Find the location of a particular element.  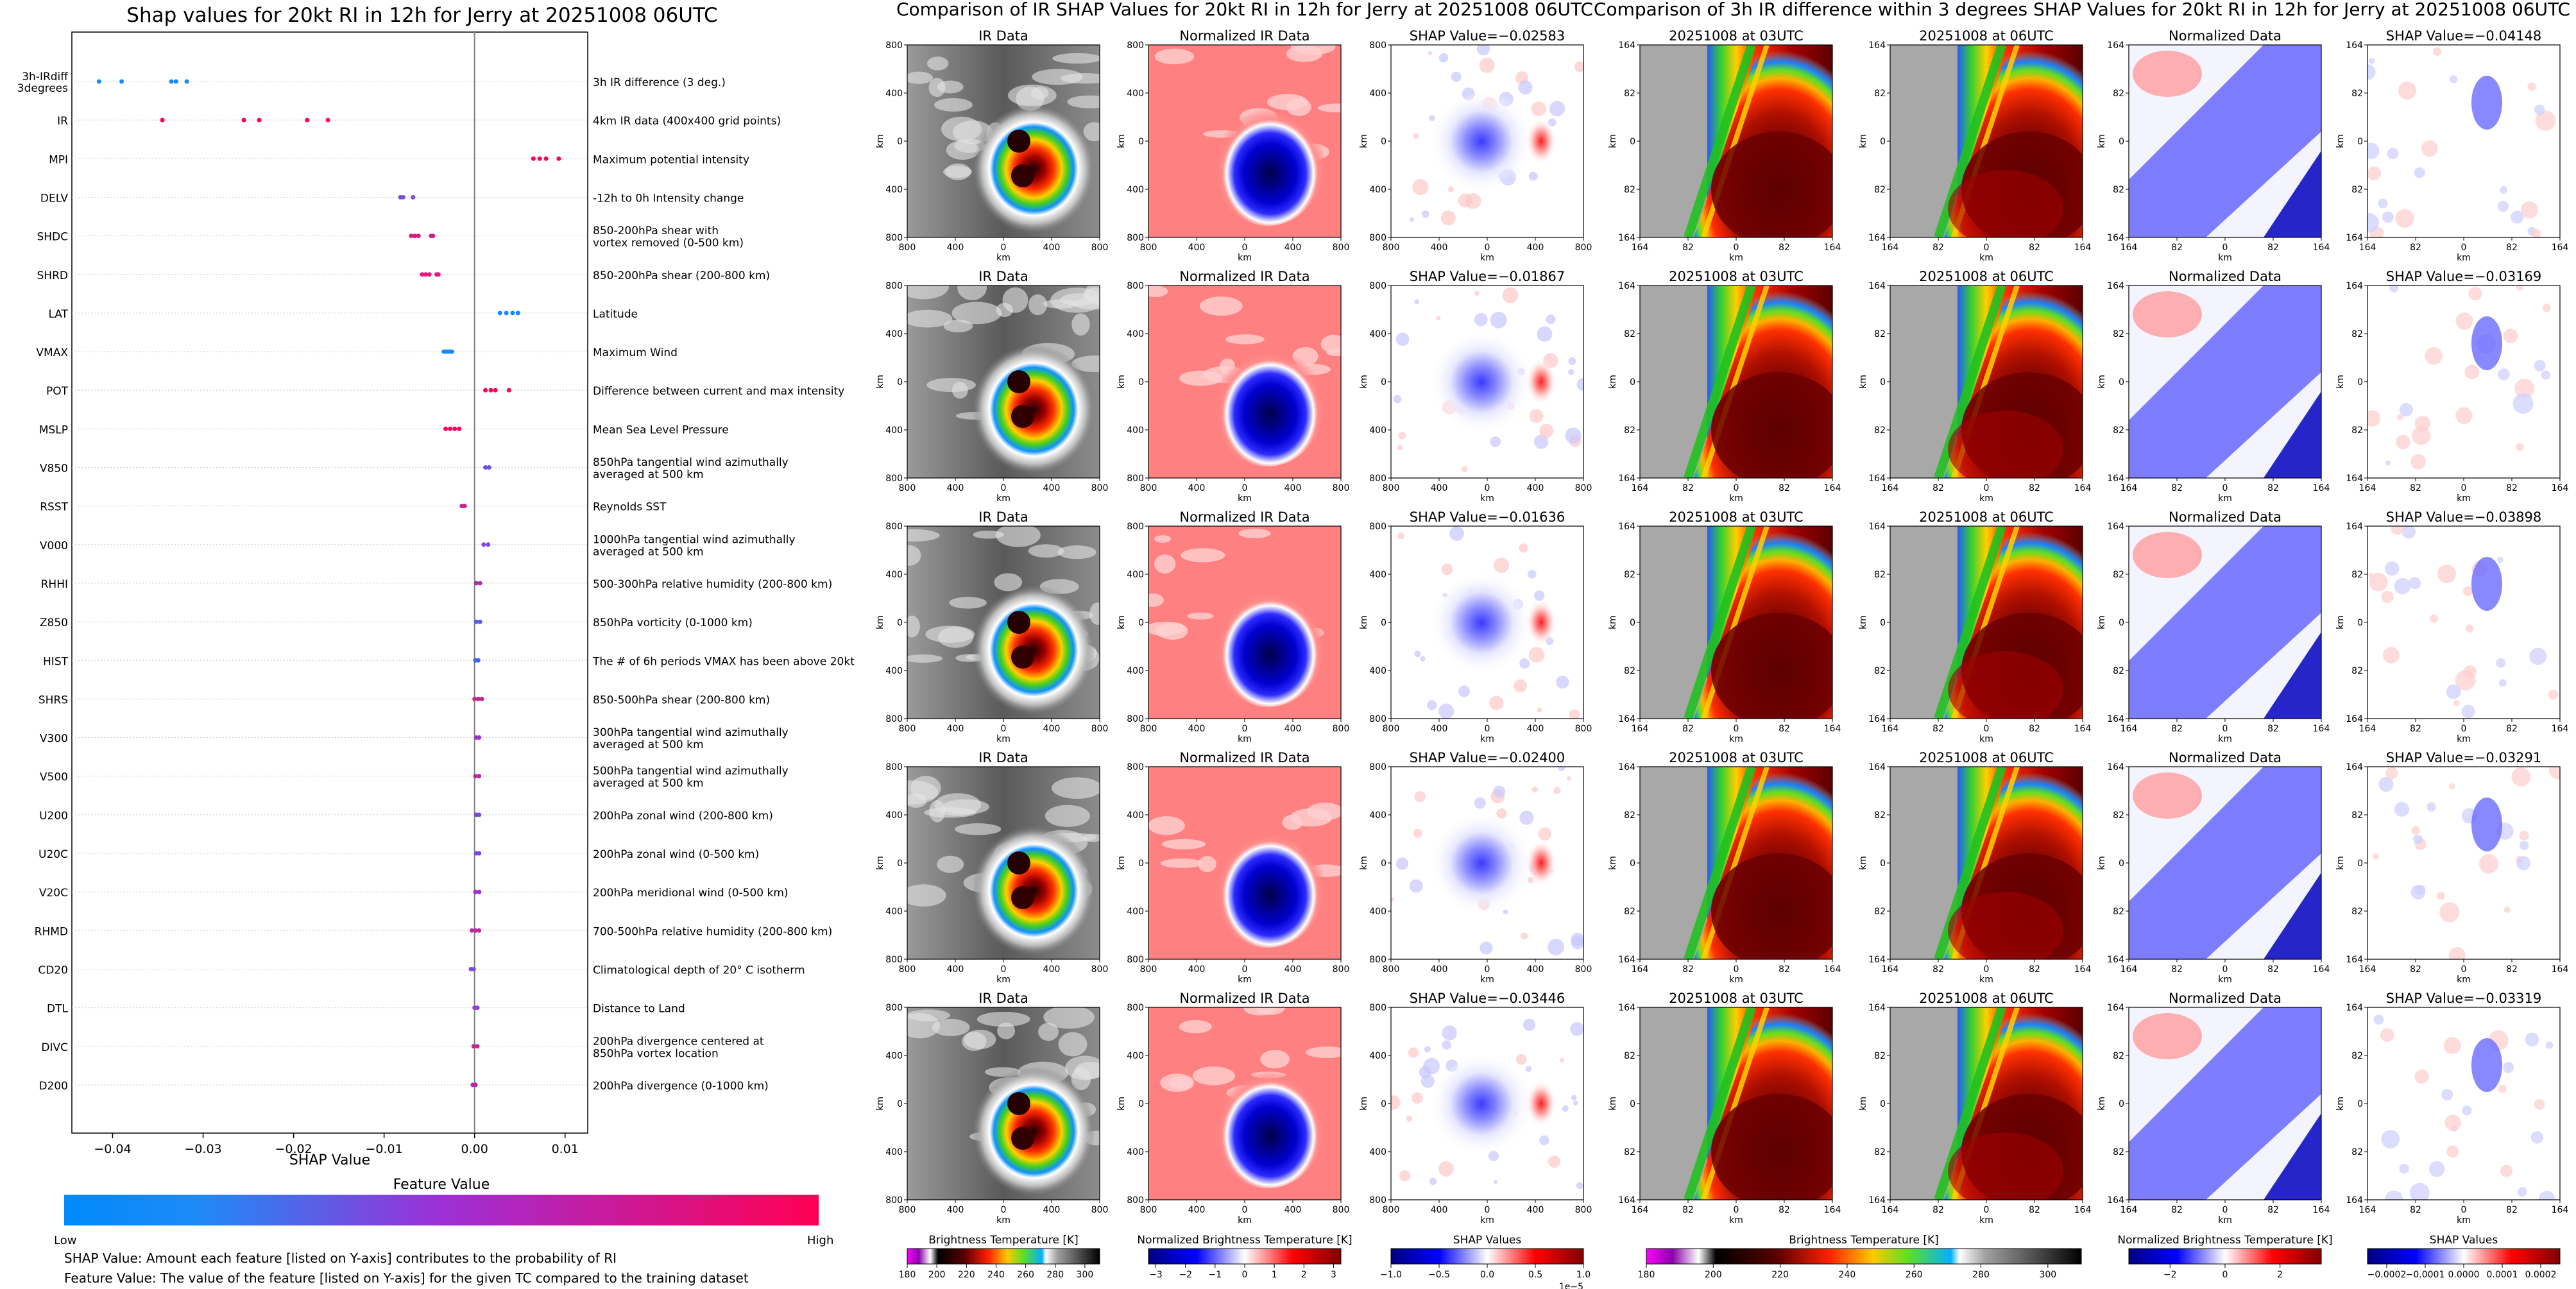

colorbar-strip is located at coordinates (1004, 1256).